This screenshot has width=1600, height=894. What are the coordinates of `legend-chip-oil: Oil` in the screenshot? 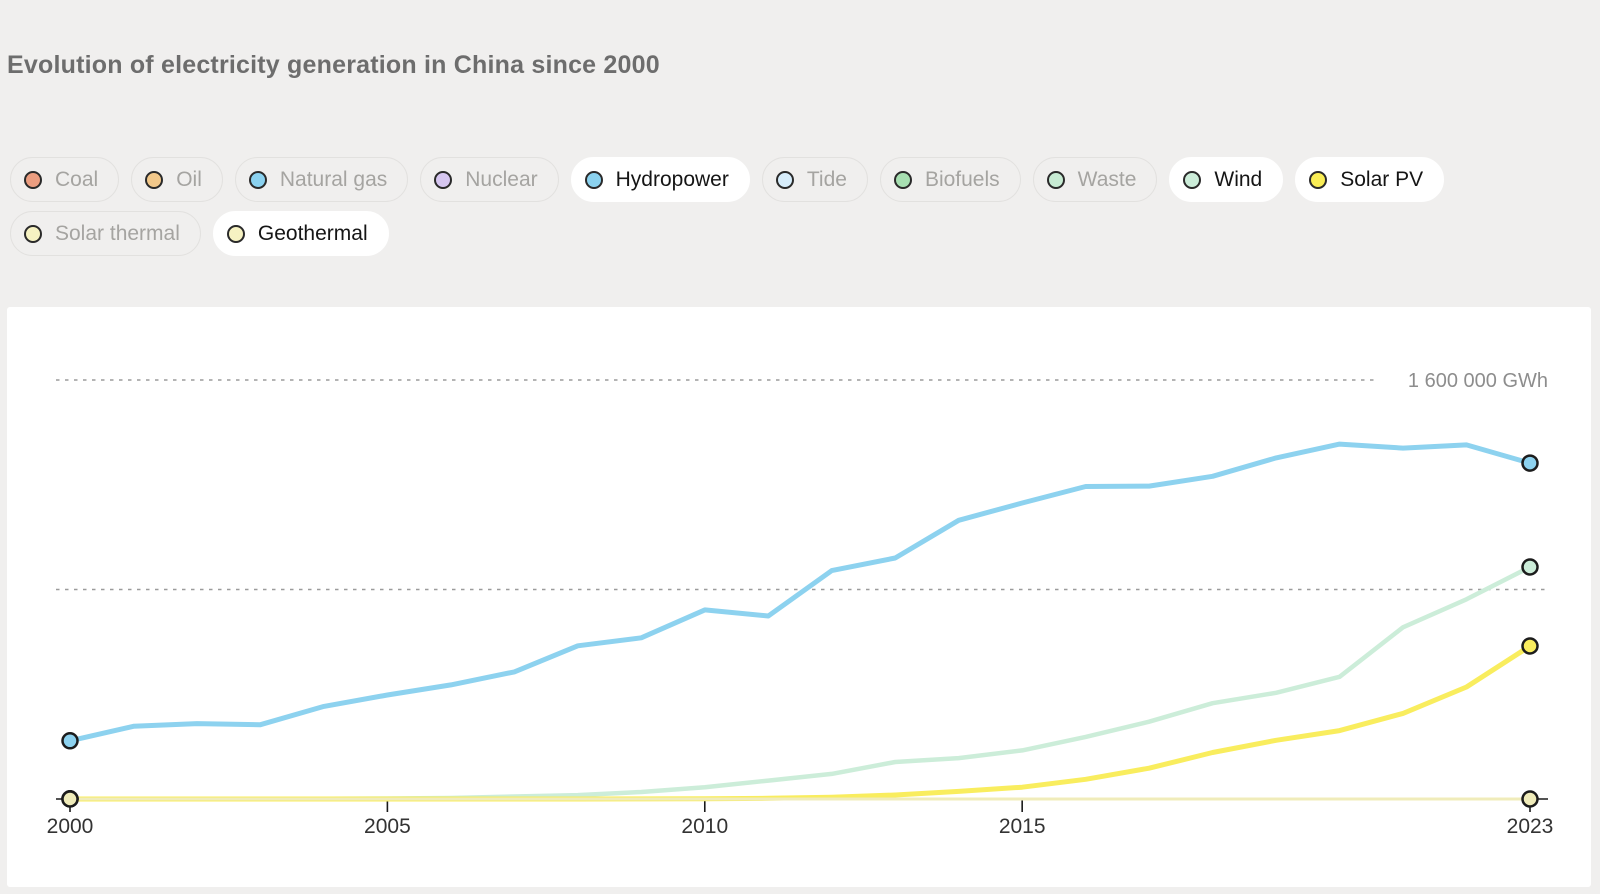 It's located at (177, 179).